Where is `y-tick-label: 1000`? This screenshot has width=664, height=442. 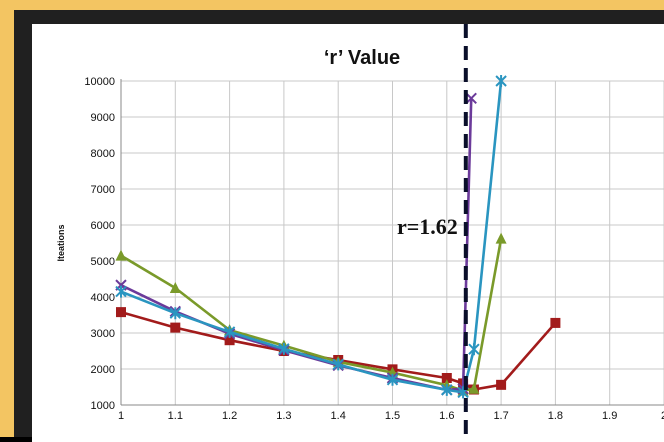 y-tick-label: 1000 is located at coordinates (103, 406).